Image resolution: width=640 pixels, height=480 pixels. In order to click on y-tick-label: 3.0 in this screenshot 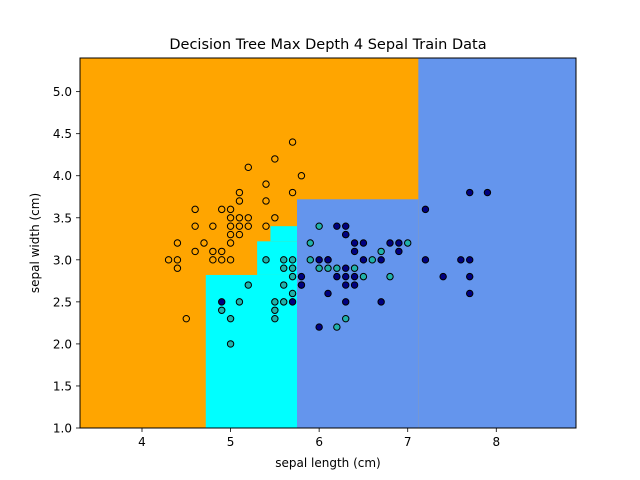, I will do `click(62, 260)`.